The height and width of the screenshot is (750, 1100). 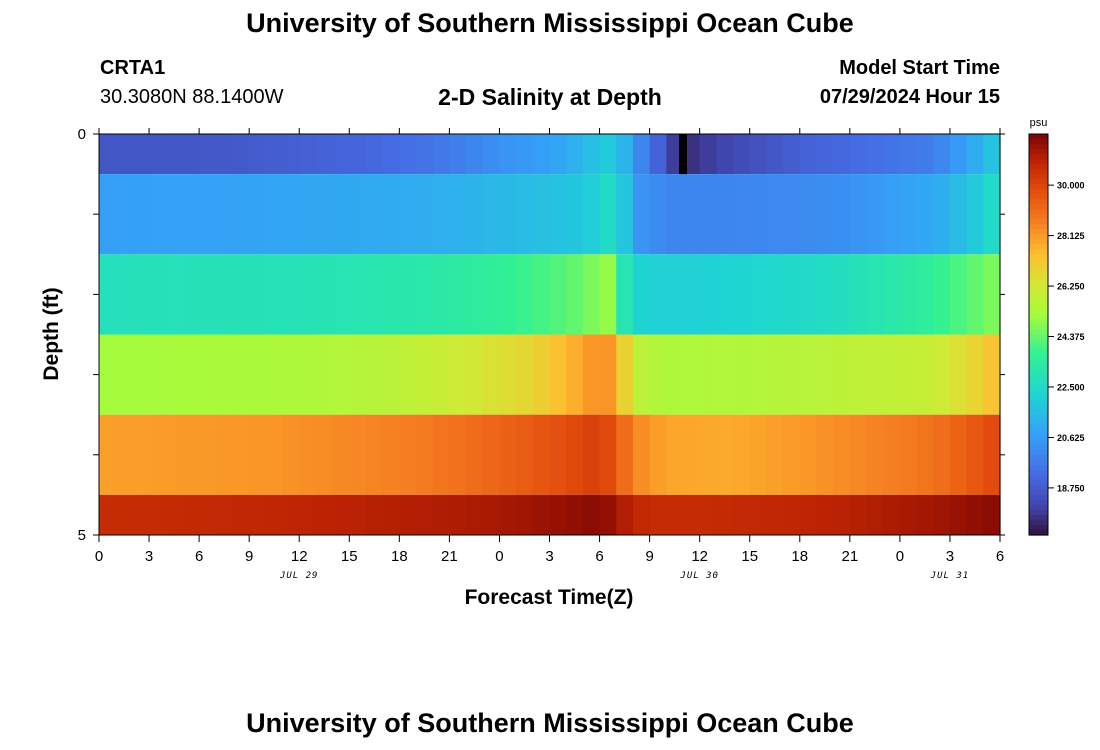 What do you see at coordinates (849, 556) in the screenshot?
I see `x-tick-label: 21` at bounding box center [849, 556].